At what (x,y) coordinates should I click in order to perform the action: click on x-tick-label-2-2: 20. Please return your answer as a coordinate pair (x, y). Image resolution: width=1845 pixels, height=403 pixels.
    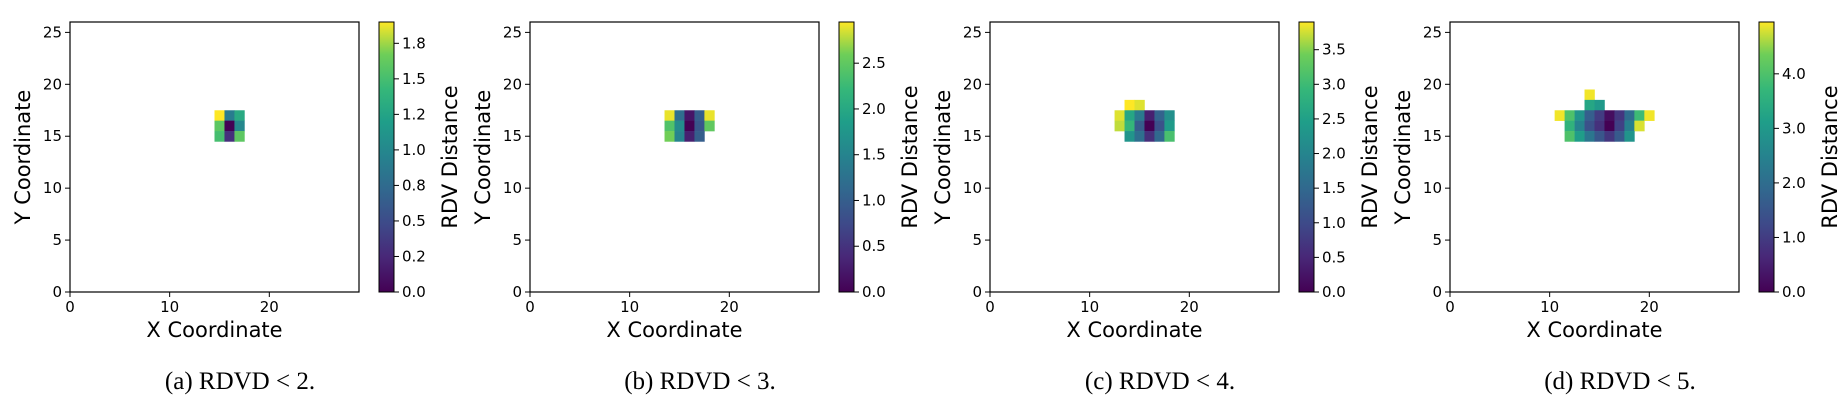
    Looking at the image, I should click on (1189, 307).